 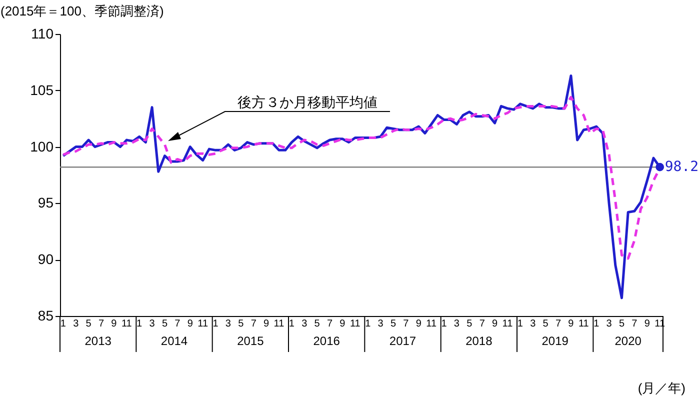 I want to click on y-tick-label: 85, so click(x=46, y=316).